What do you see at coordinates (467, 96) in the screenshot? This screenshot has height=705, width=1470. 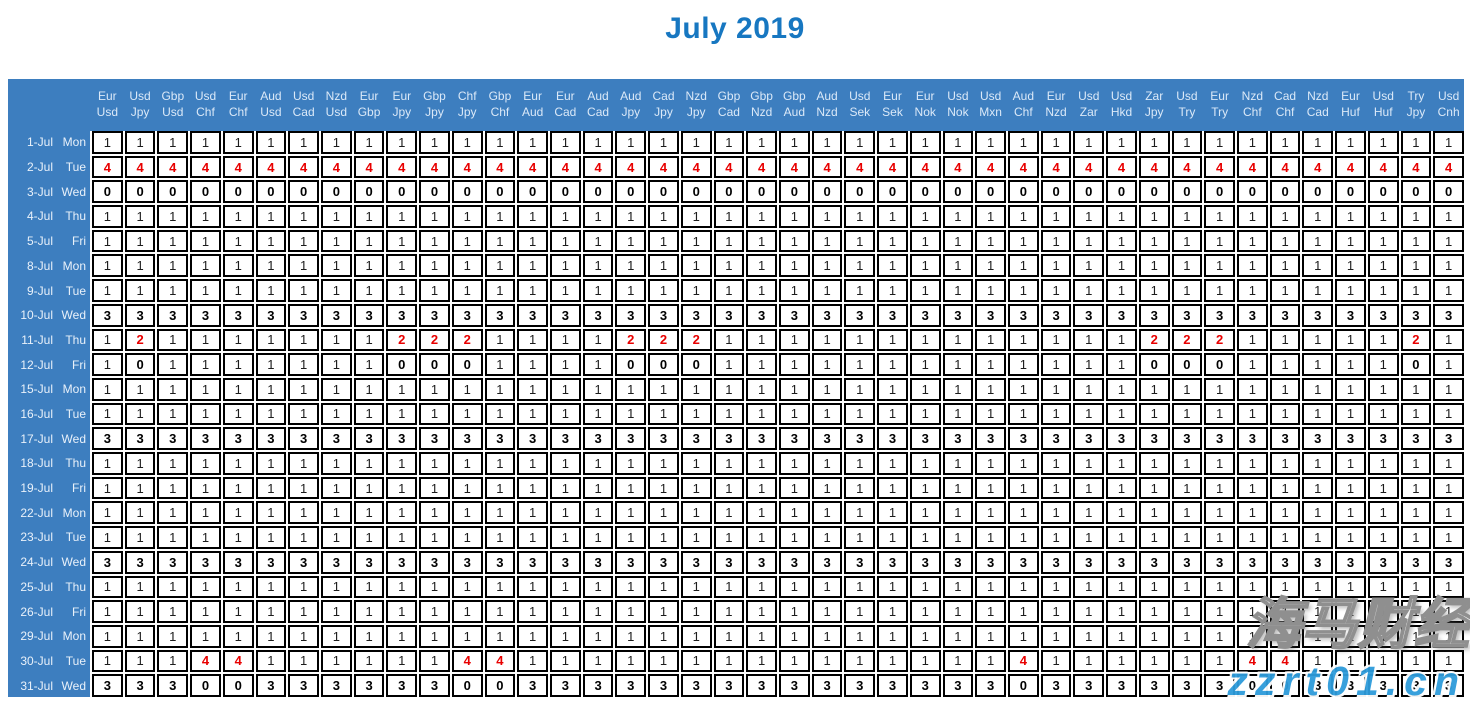 I see `pair-base: Chf` at bounding box center [467, 96].